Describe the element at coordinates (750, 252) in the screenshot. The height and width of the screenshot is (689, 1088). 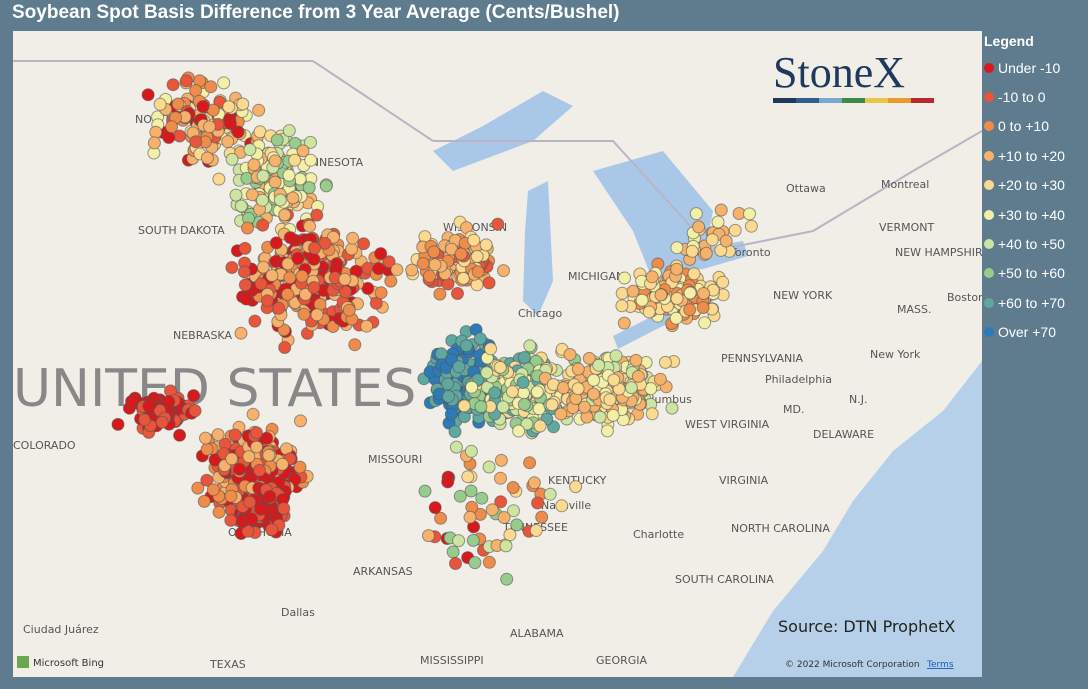
I see `map-label: Toronto` at that location.